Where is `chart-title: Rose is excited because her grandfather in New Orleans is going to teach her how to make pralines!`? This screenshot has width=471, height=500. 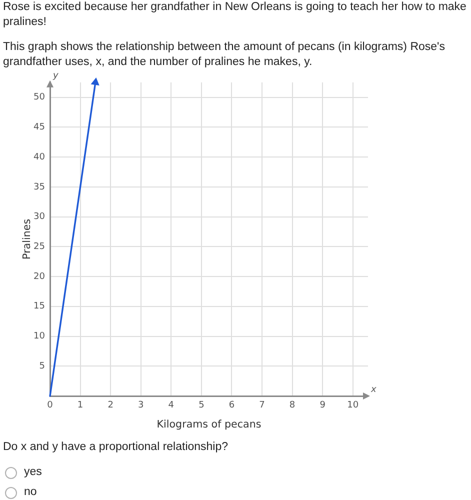 chart-title: Rose is excited because her grandfather in New Orleans is going to teach her how to make pralines! is located at coordinates (235, 15).